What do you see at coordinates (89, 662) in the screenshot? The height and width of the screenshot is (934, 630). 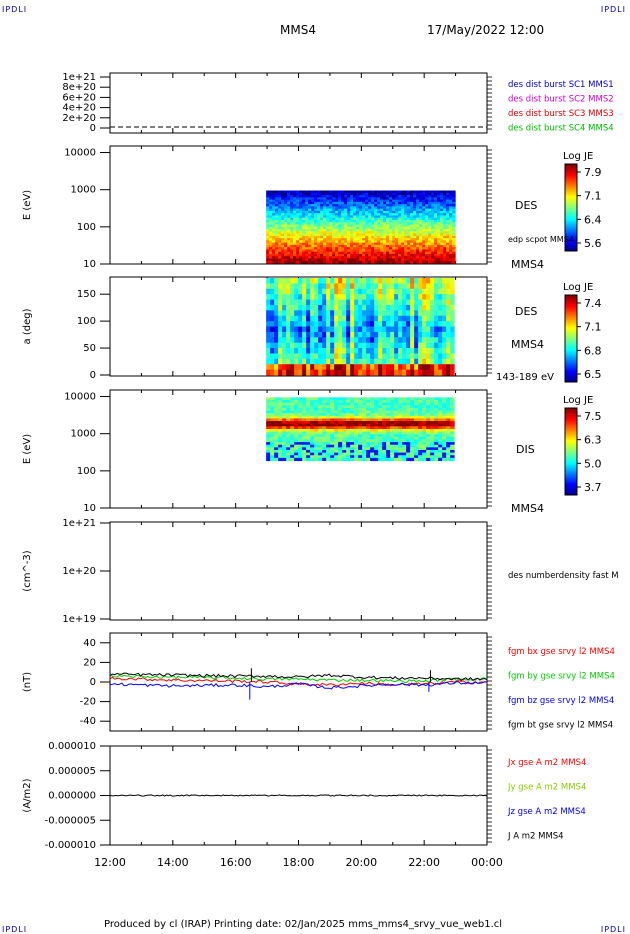 I see `panel6-ytick-label: 20` at bounding box center [89, 662].